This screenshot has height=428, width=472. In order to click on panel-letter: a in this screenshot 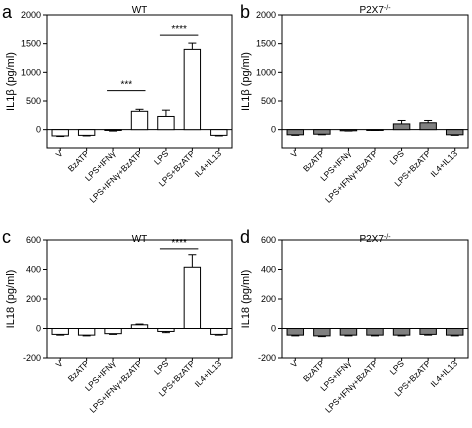, I will do `click(7, 12)`.